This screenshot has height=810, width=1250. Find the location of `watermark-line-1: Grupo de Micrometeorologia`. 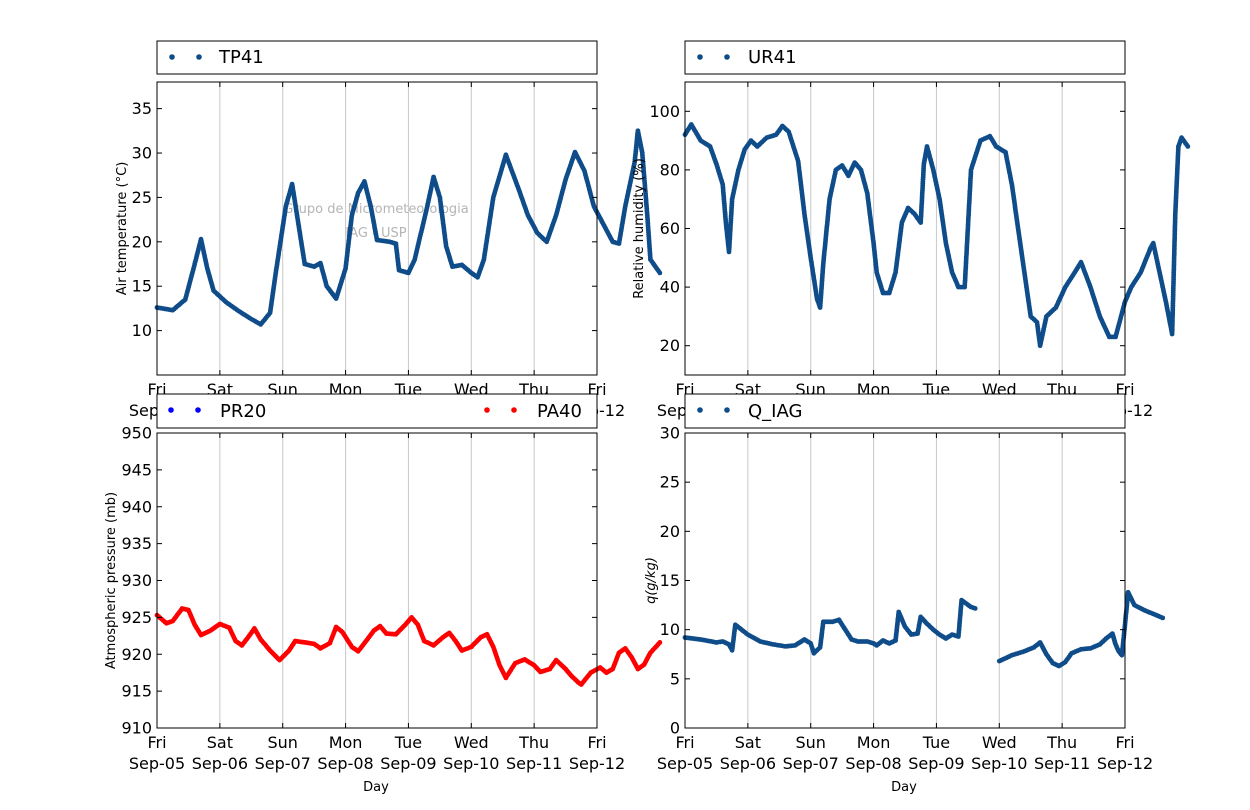

watermark-line-1: Grupo de Micrometeorologia is located at coordinates (376, 209).